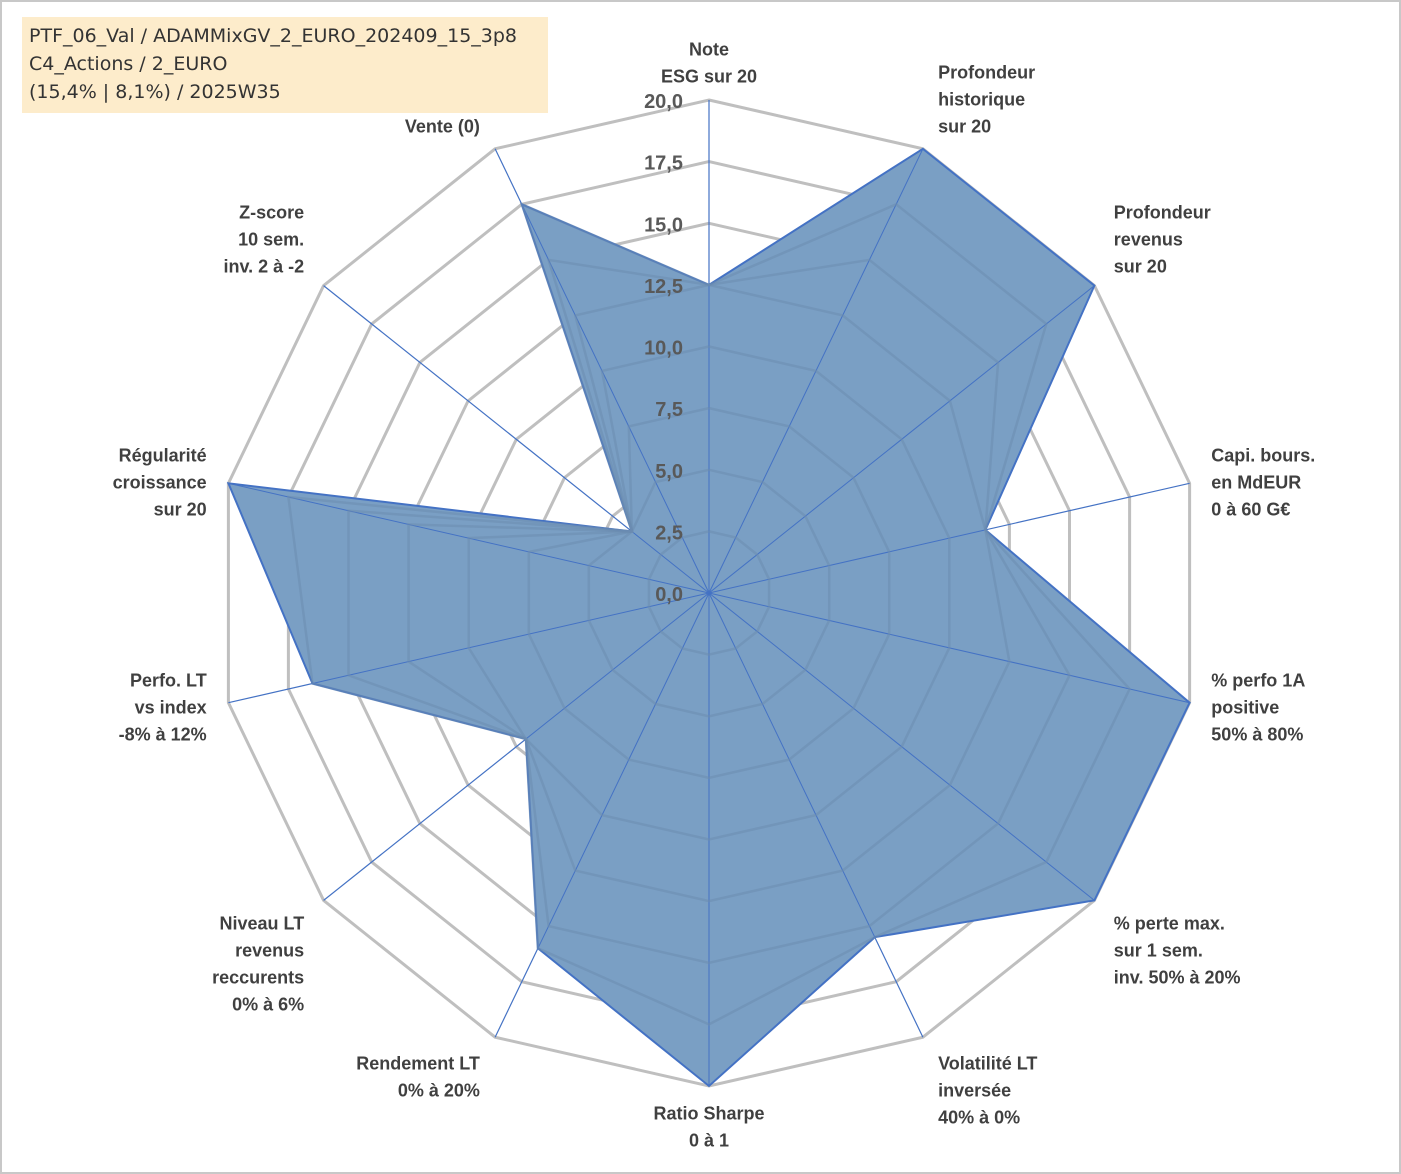 The image size is (1401, 1174). I want to click on axis-label-12: Z-score 10 sem. inv. 2 à -2, so click(263, 240).